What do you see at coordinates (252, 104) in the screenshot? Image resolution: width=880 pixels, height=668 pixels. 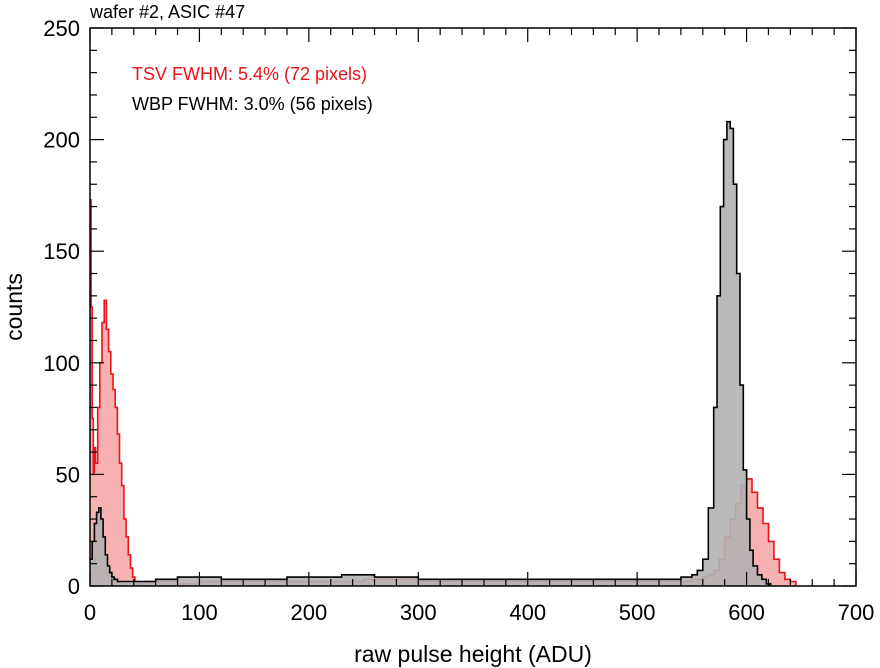 I see `annotation-wbp-fwhm: WBP FWHM: 3.0% (56 pixels)` at bounding box center [252, 104].